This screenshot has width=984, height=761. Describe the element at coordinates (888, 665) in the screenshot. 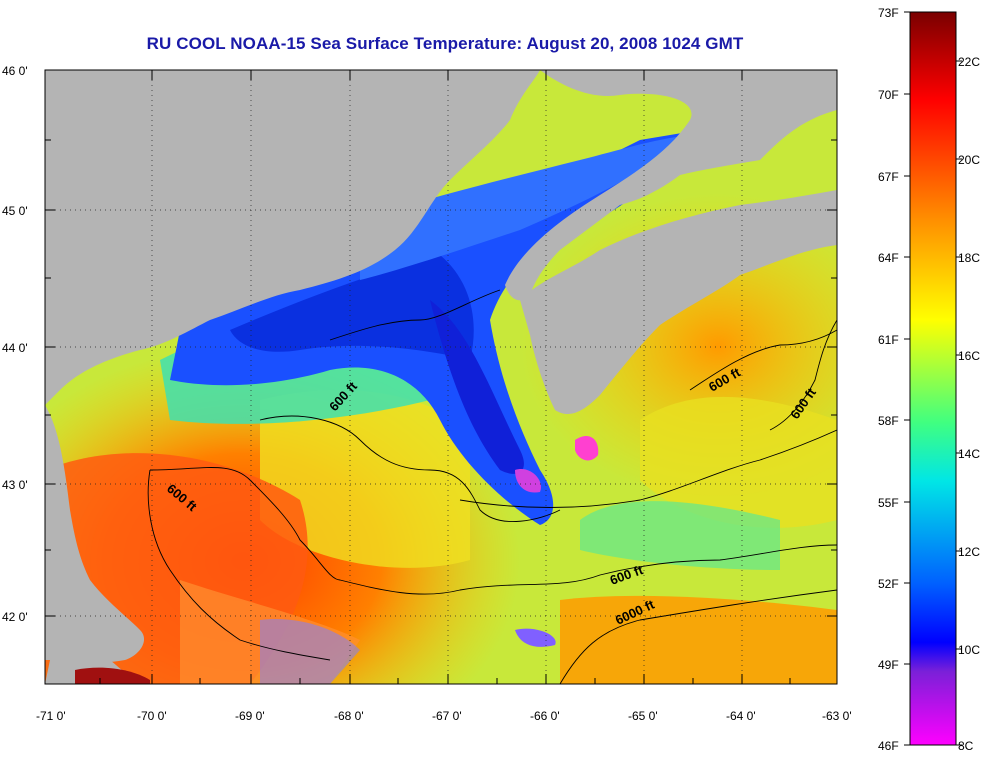

I see `colorbar-f-label: 49F` at that location.